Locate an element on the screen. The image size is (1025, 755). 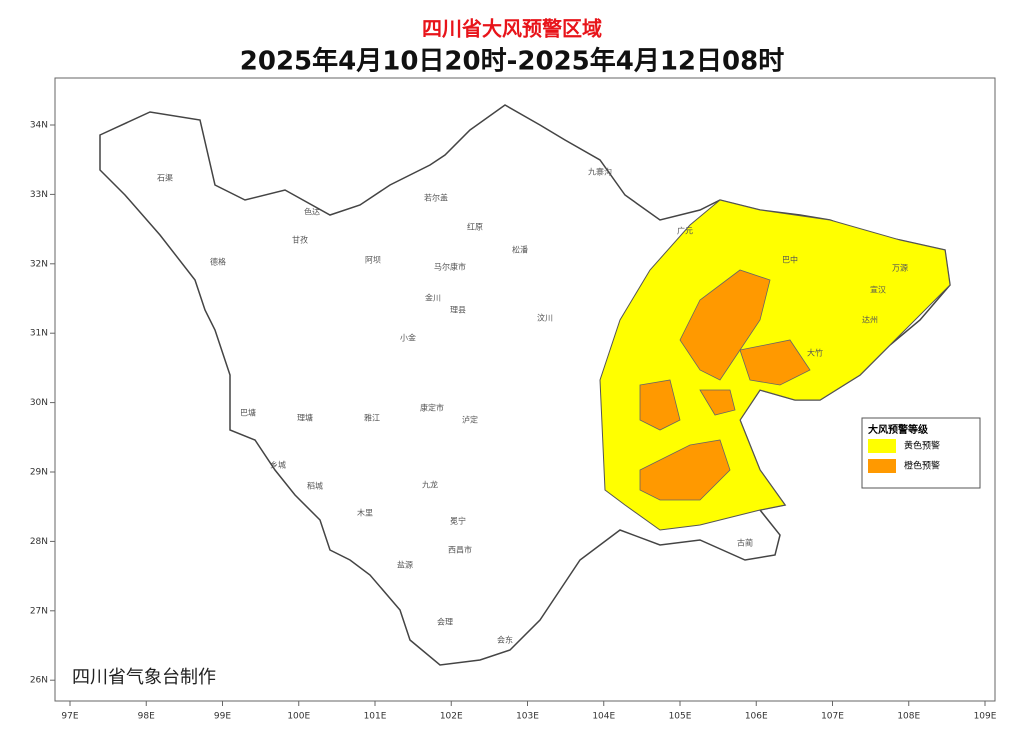
lat-tick-label: 33N is located at coordinates (39, 195).